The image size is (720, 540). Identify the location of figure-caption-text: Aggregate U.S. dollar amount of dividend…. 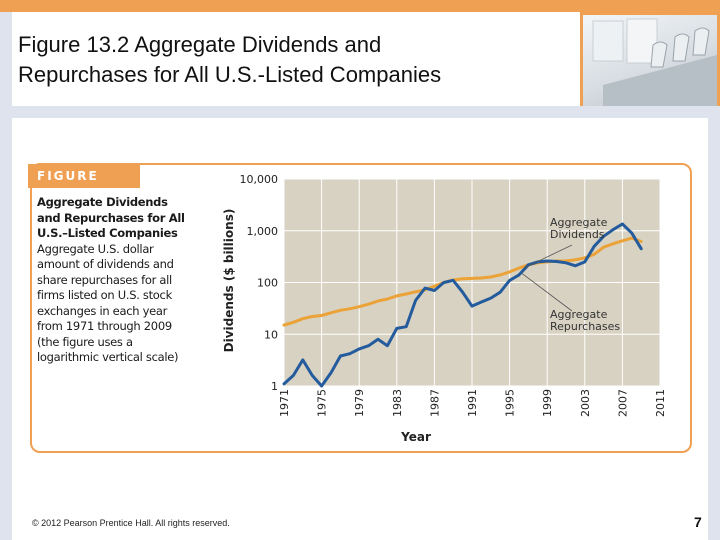
(108, 303).